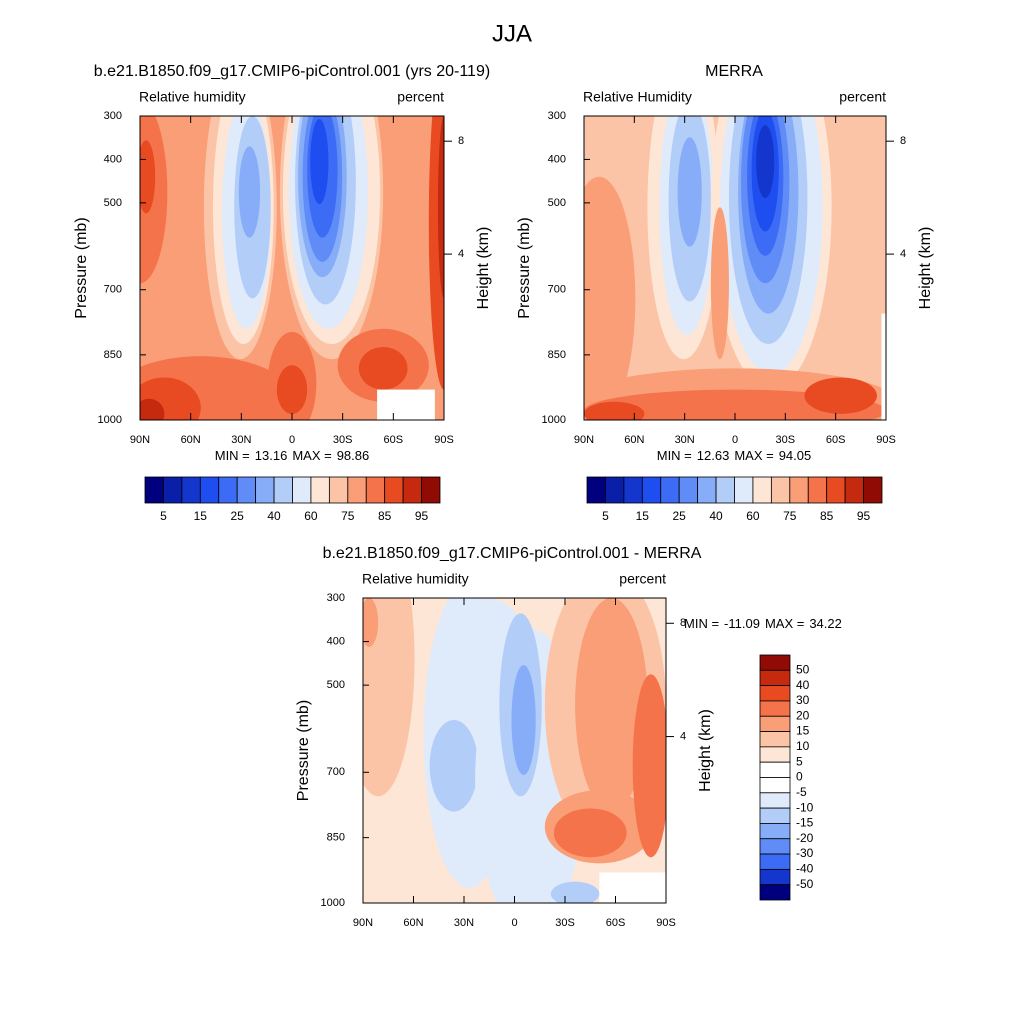 This screenshot has height=1024, width=1024. Describe the element at coordinates (825, 623) in the screenshot. I see `stat-value: 34.22` at that location.